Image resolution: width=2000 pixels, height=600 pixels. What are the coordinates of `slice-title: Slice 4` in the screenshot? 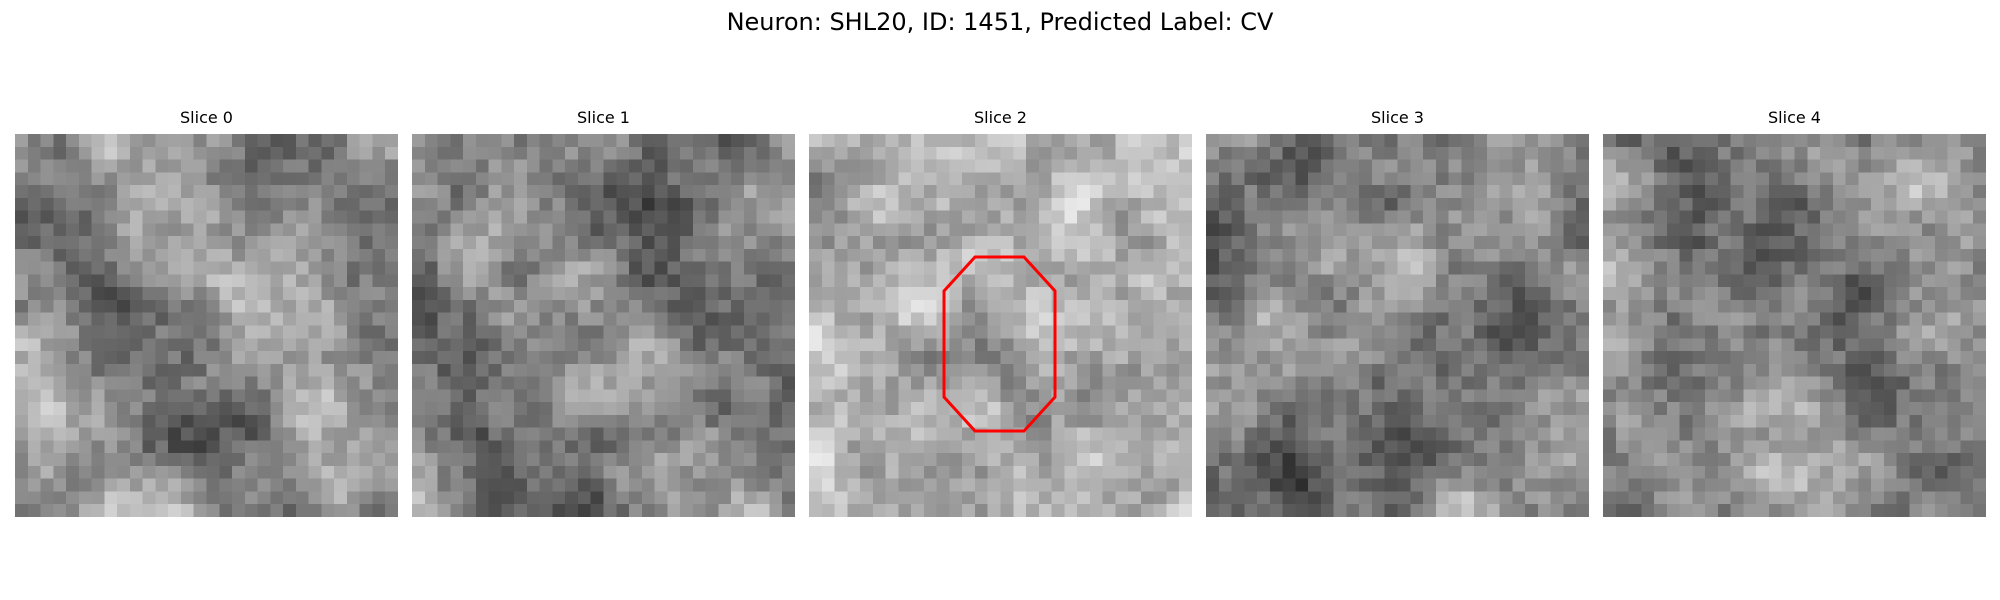 It's located at (1794, 117).